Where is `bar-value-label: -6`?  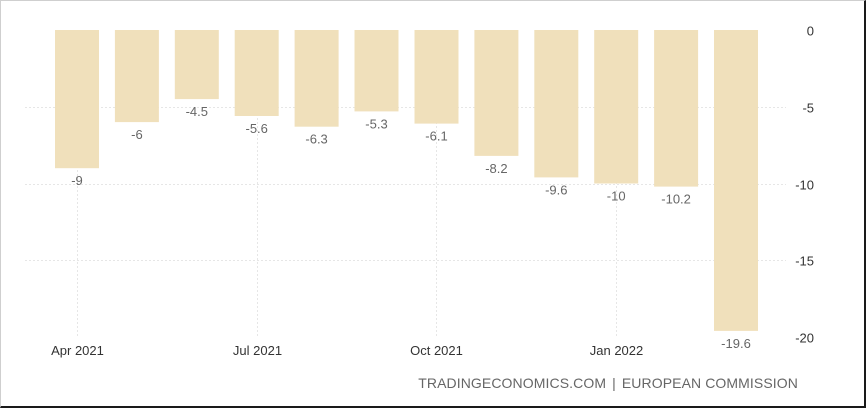
bar-value-label: -6 is located at coordinates (137, 134).